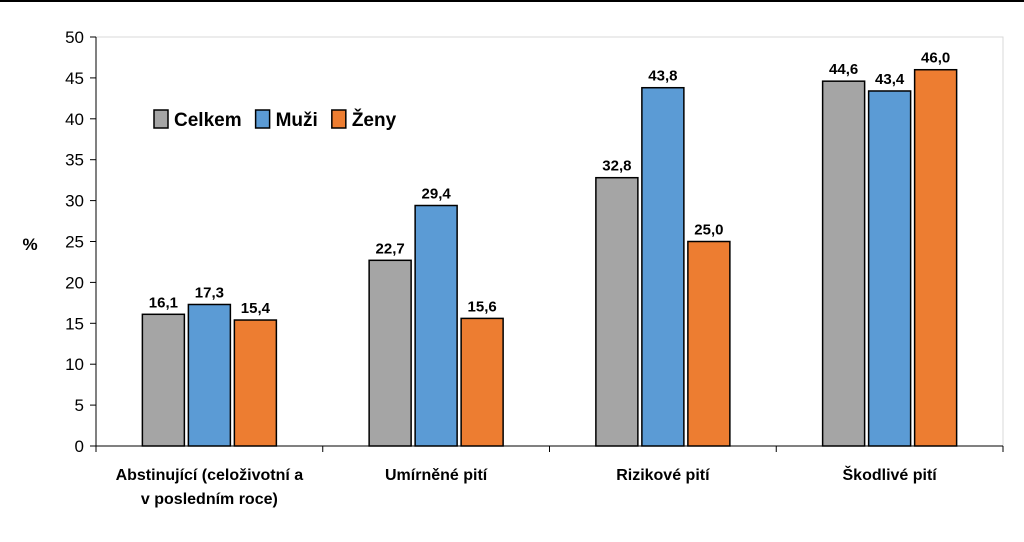 The width and height of the screenshot is (1024, 542). What do you see at coordinates (935, 58) in the screenshot?
I see `data-label: 46,0` at bounding box center [935, 58].